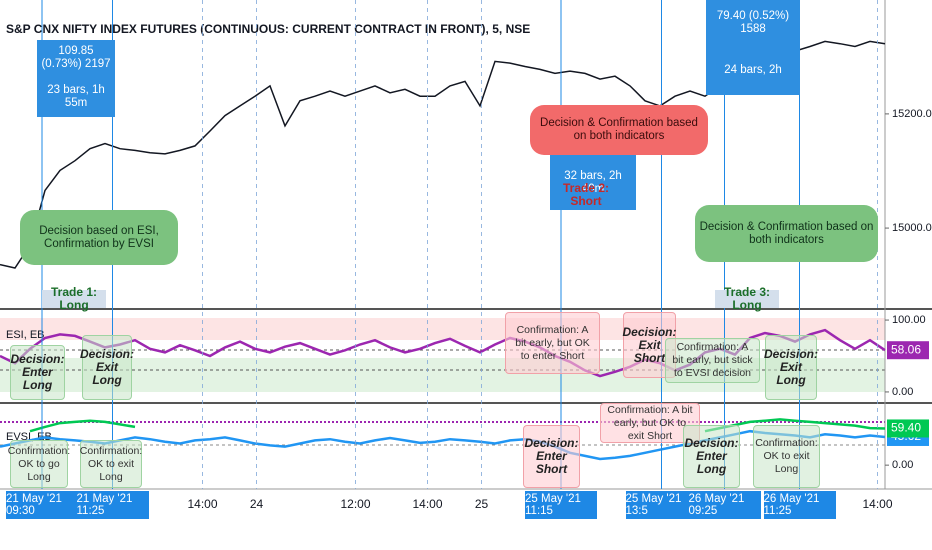 The height and width of the screenshot is (550, 932). I want to click on marker-label: 26 May '21 09:25, so click(724, 505).